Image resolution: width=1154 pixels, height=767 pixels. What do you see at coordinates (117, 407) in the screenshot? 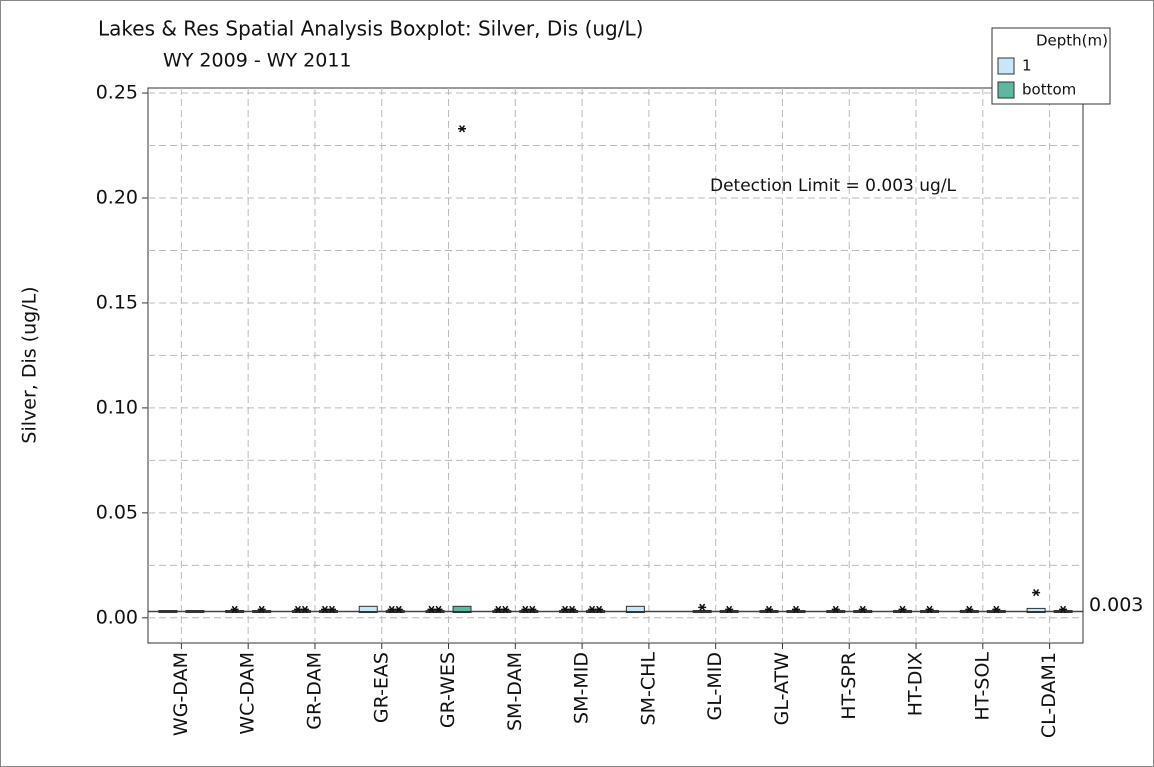
I see `y-tick-label: 0.10` at bounding box center [117, 407].